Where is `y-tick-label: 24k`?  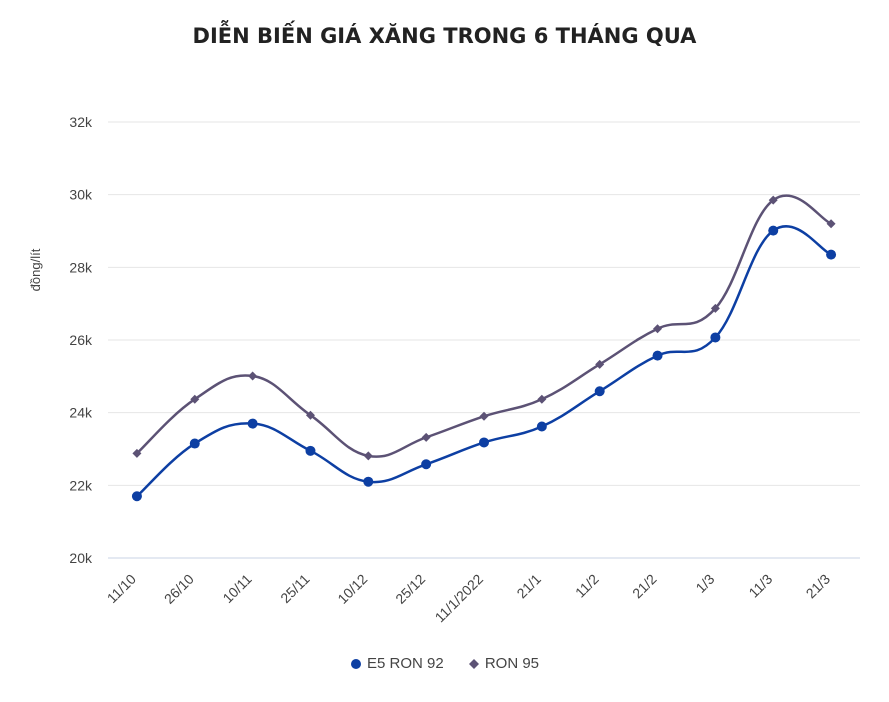
y-tick-label: 24k is located at coordinates (81, 413).